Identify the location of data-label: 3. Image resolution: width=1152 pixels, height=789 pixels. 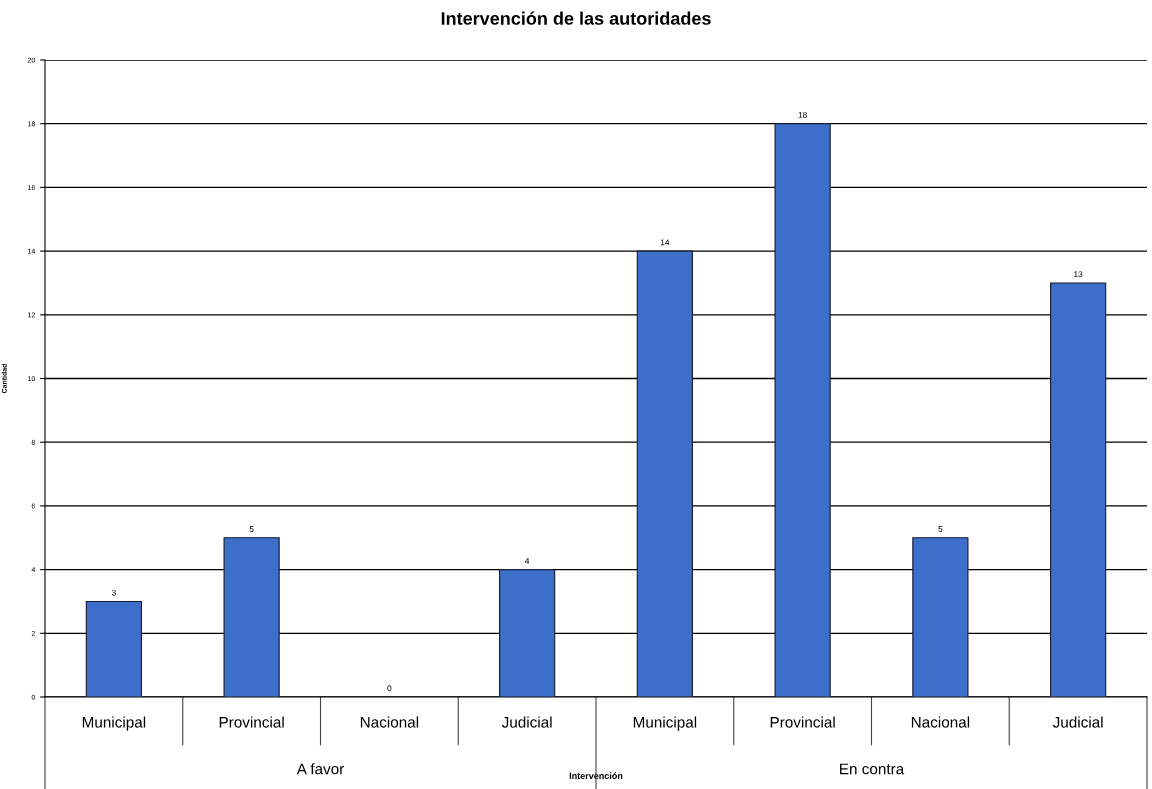
(113, 592).